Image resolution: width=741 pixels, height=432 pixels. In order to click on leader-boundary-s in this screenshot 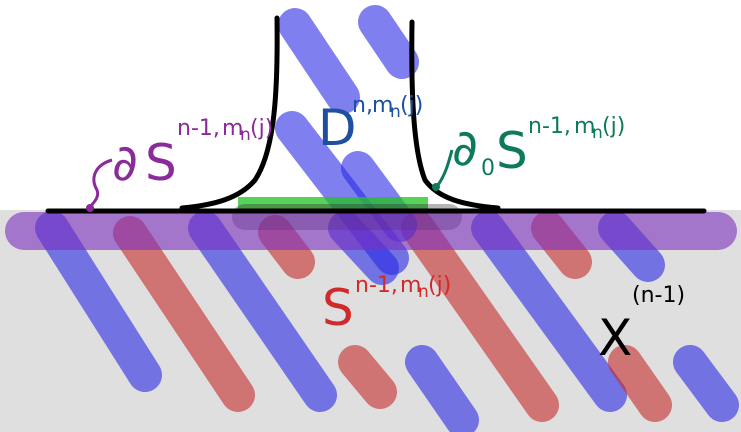, I will do `click(100, 183)`.